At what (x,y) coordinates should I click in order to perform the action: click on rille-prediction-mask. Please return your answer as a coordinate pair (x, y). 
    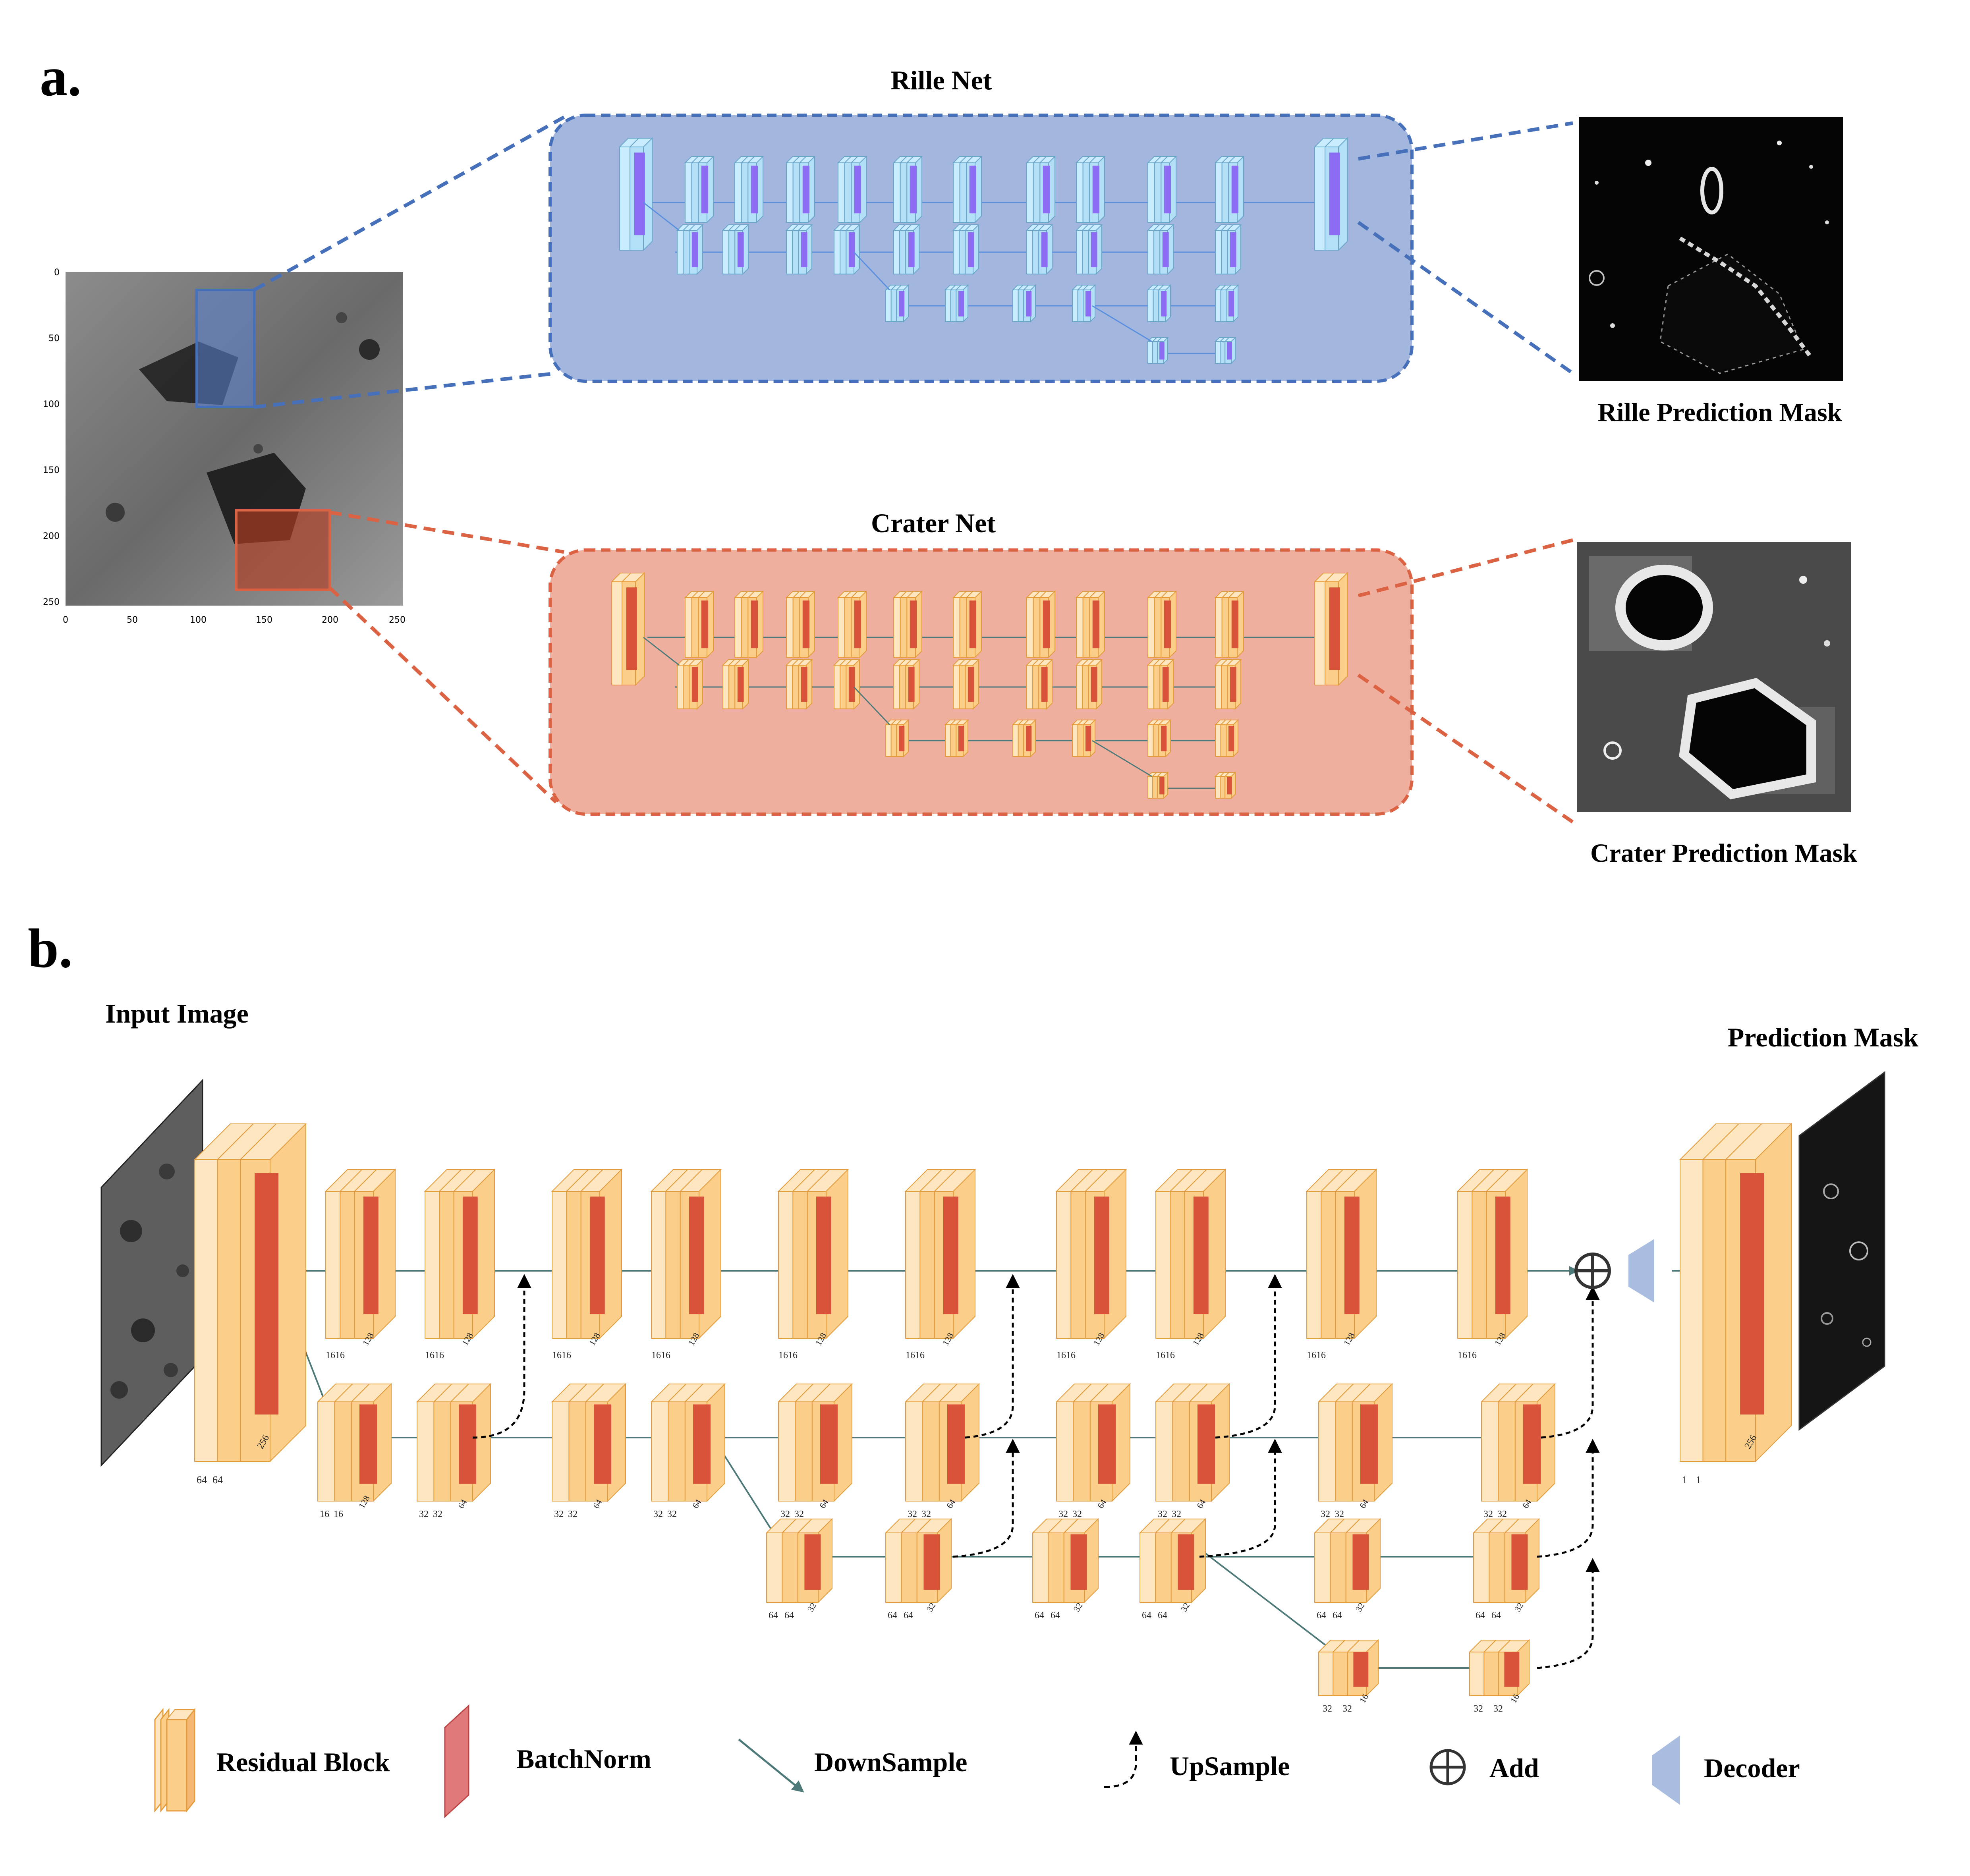
    Looking at the image, I should click on (1711, 249).